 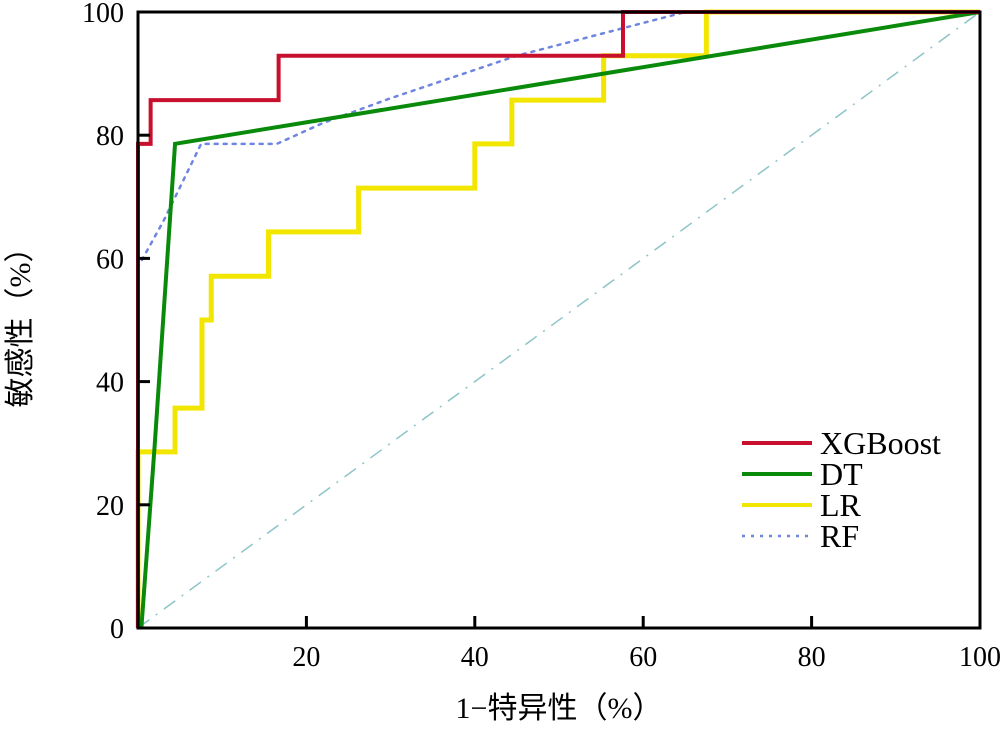 I want to click on y-tick-label: 60, so click(x=110, y=259).